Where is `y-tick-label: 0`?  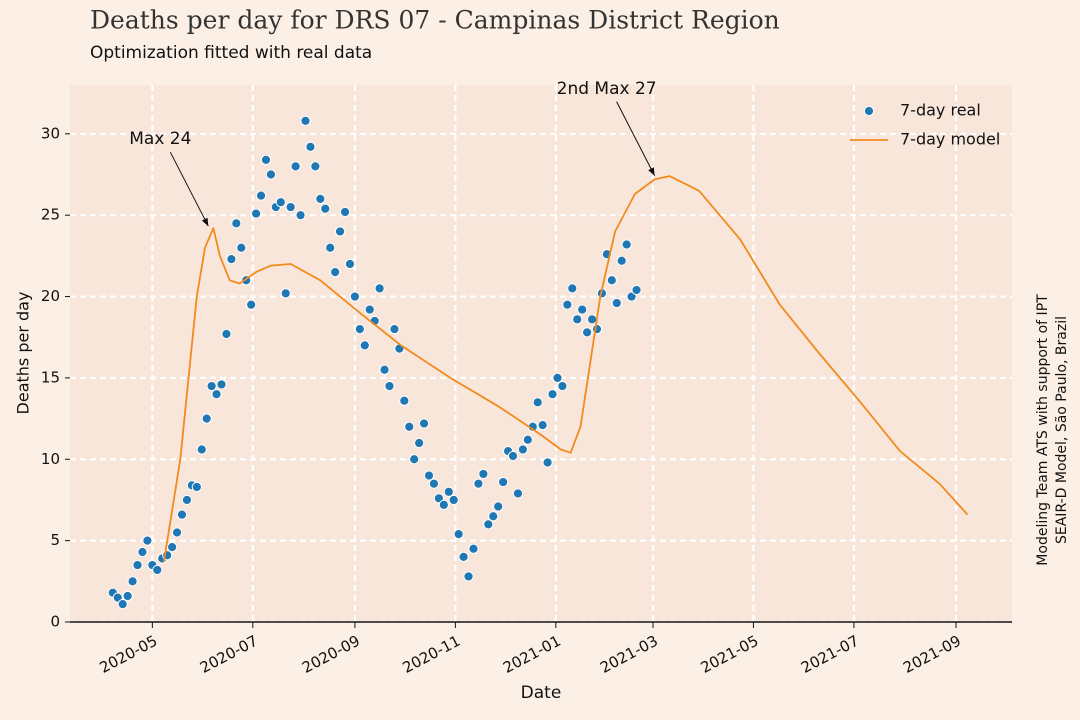 y-tick-label: 0 is located at coordinates (55, 622).